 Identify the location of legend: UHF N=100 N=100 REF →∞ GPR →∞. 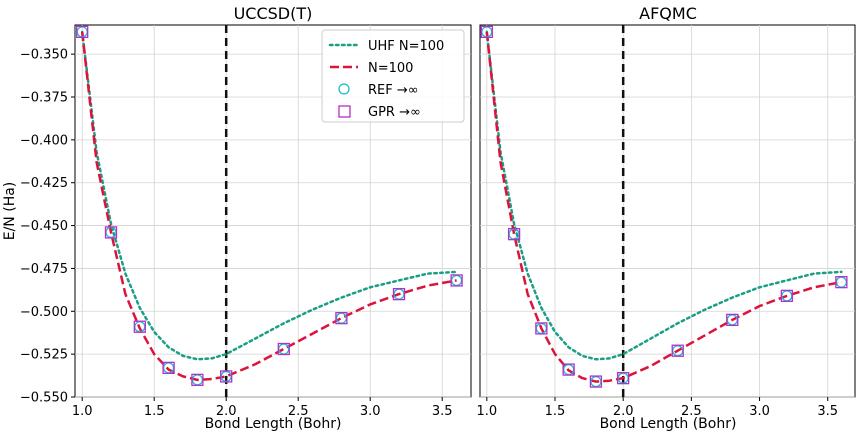
(393, 76).